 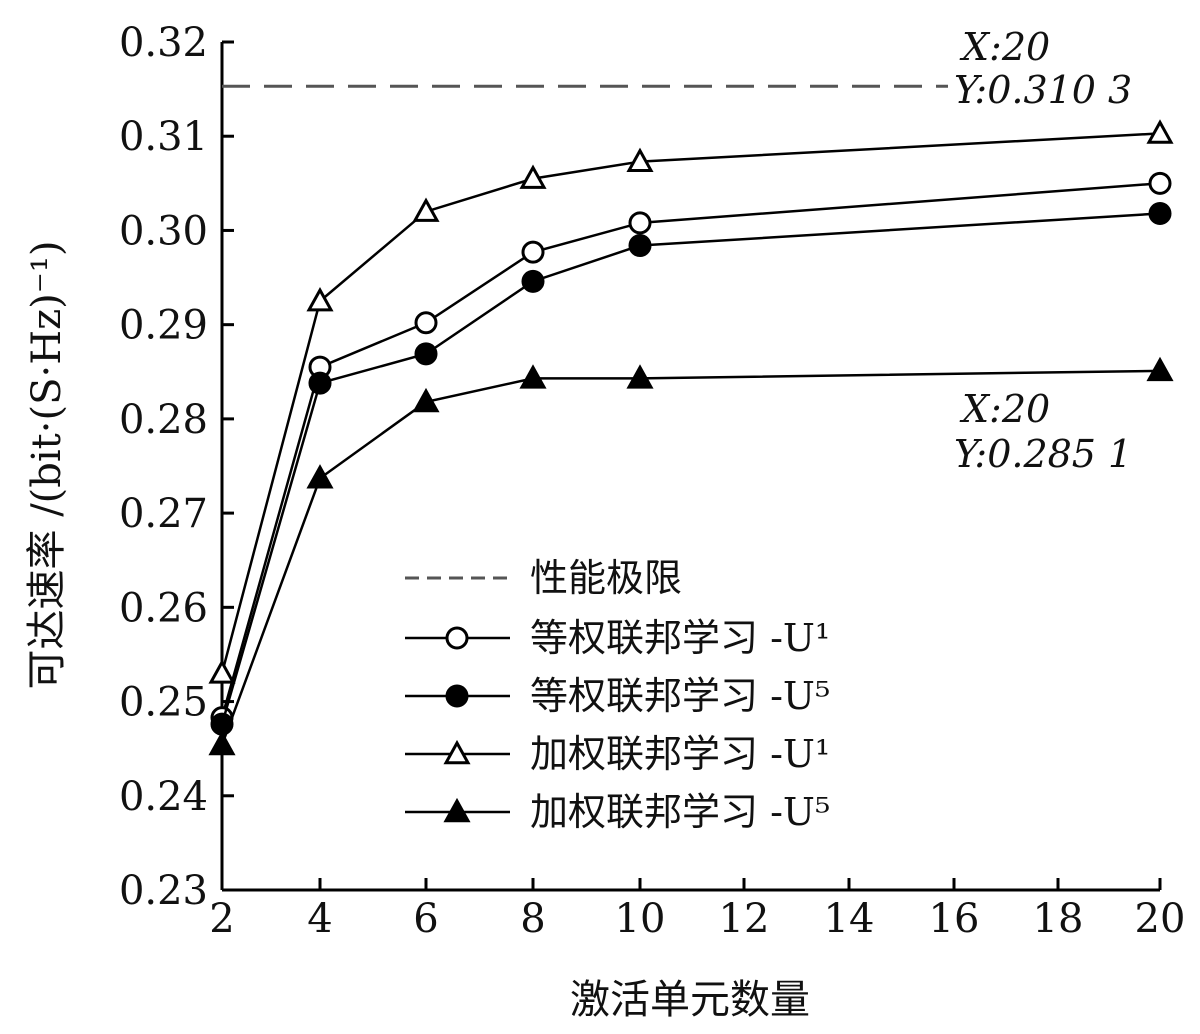 What do you see at coordinates (47, 464) in the screenshot?
I see `y-axis-title: 可达速率 /(bit·(S·Hz)⁻¹)` at bounding box center [47, 464].